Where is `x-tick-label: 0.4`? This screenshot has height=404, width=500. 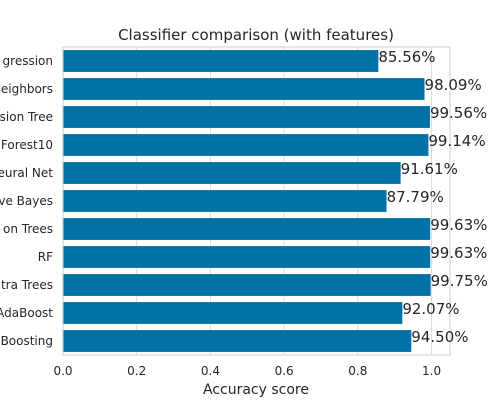
x-tick-label: 0.4 is located at coordinates (210, 371).